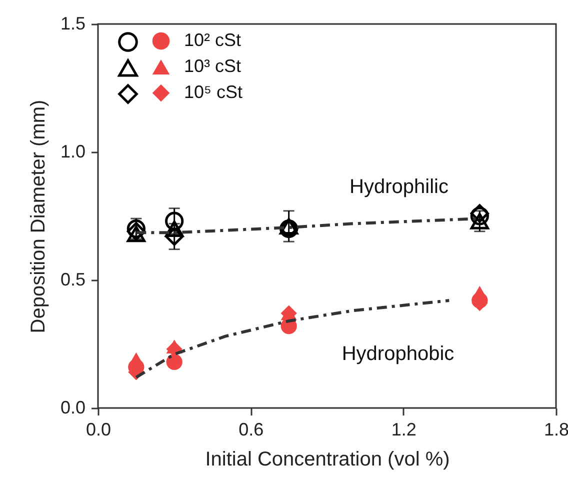 This screenshot has height=490, width=568. I want to click on x-tick-label: 1.8, so click(556, 430).